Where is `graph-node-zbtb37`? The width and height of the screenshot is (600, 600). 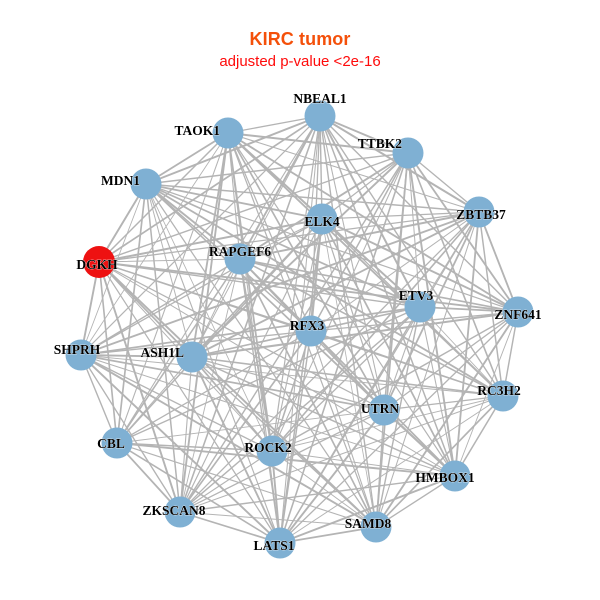
graph-node-zbtb37 is located at coordinates (479, 212).